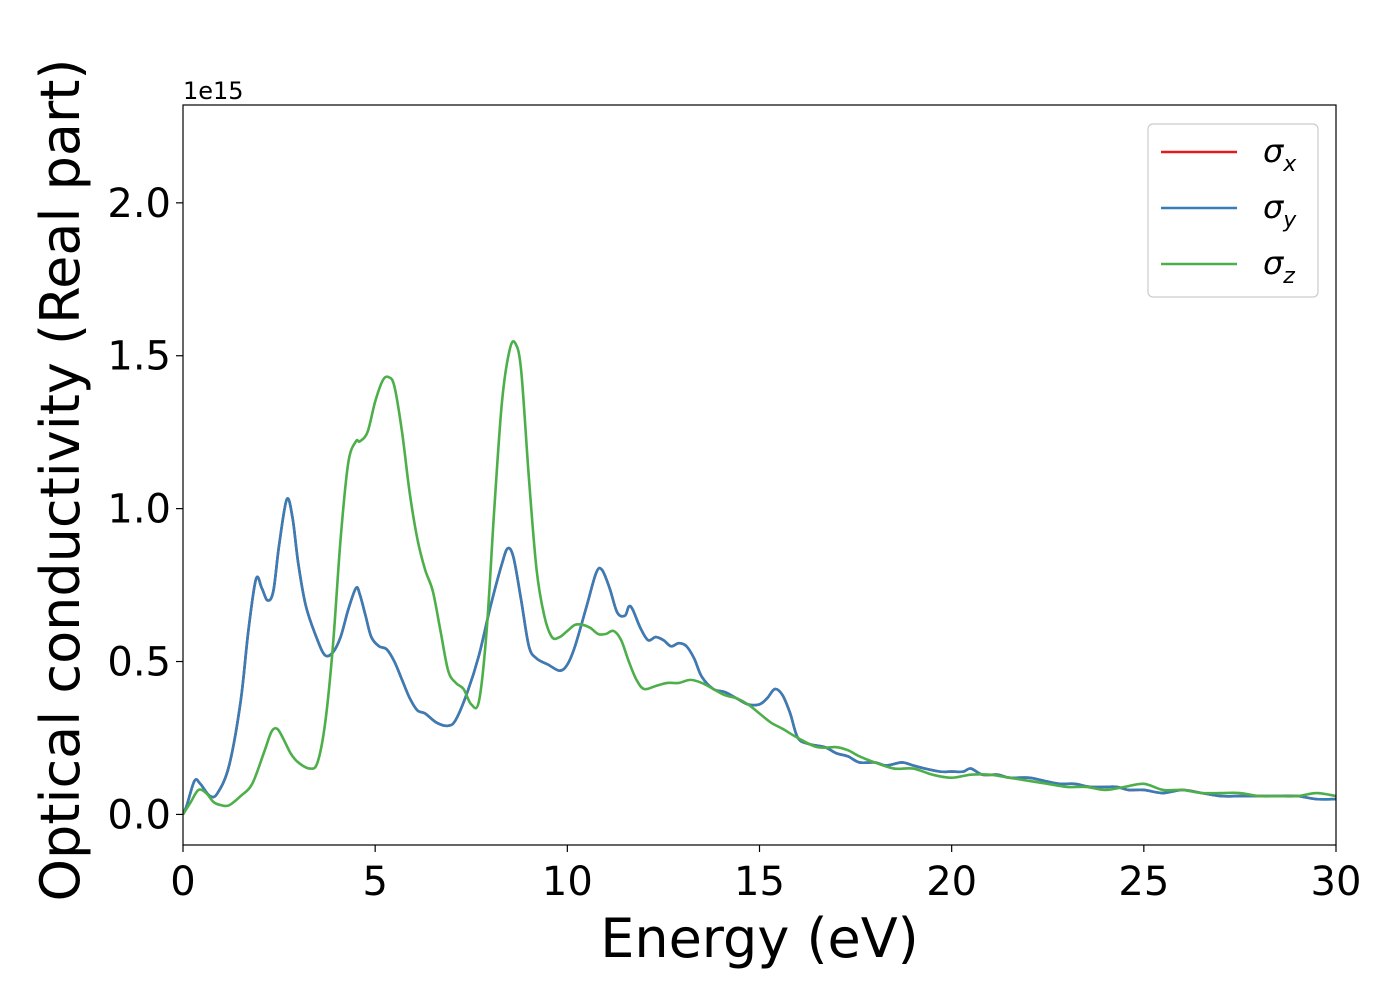 The width and height of the screenshot is (1400, 1000). I want to click on y-tick-label: 2.0, so click(139, 204).